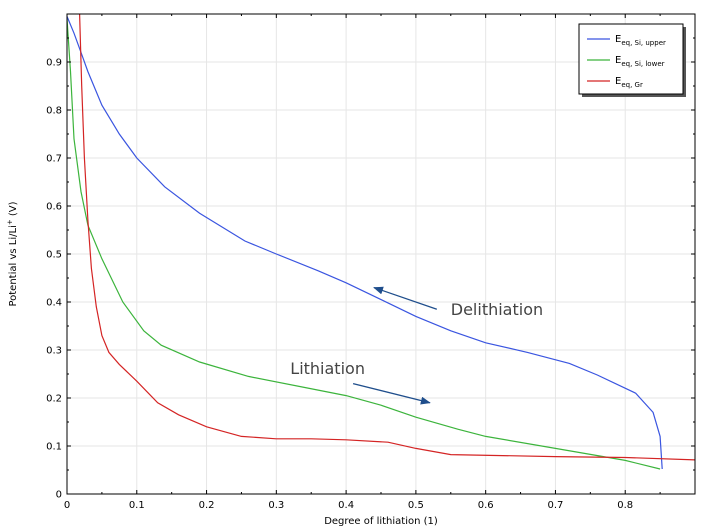 This screenshot has height=530, width=711. I want to click on legend: Eeq, Si, upper Eeq, Si, lower Eeq, Gr, so click(632, 60).